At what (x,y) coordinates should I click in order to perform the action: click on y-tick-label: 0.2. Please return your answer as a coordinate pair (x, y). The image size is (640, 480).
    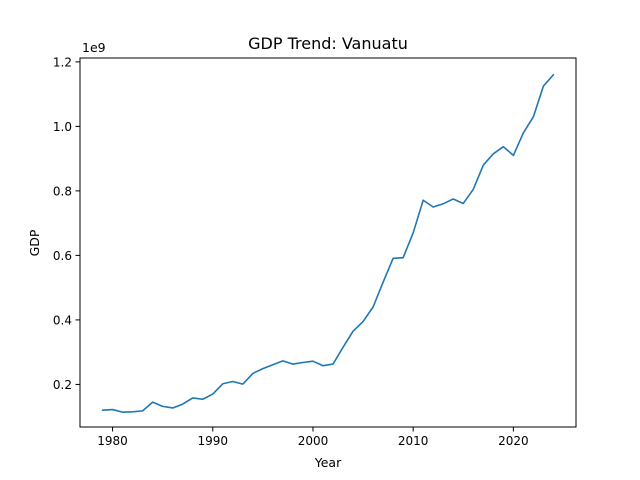
    Looking at the image, I should click on (62, 385).